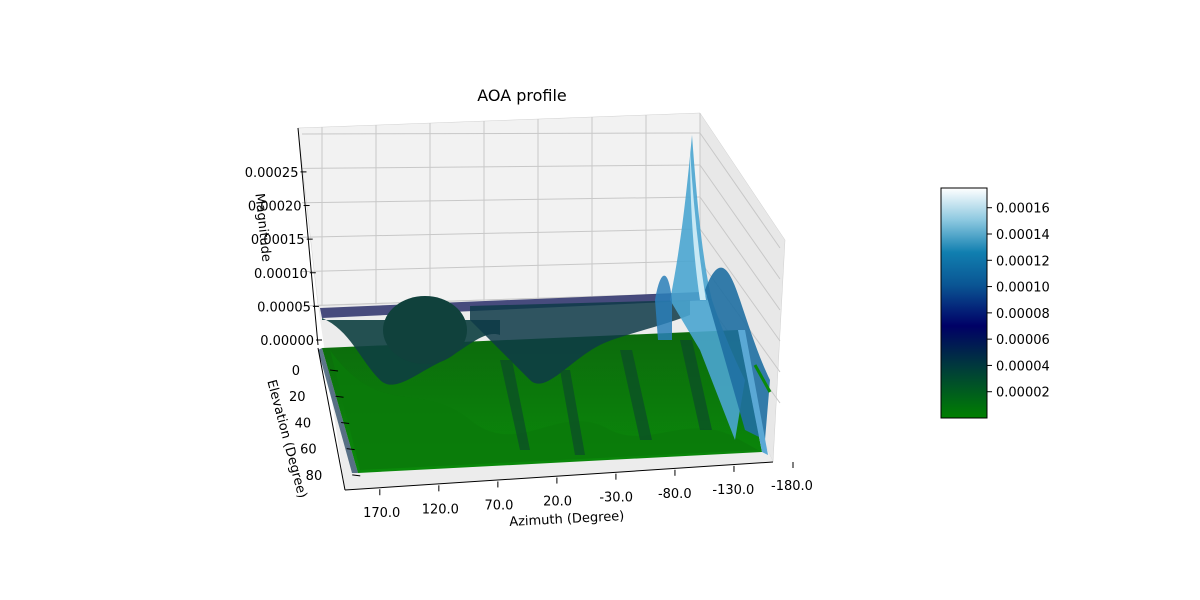 This screenshot has height=600, width=1200. I want to click on y-tick-label: 60, so click(308, 450).